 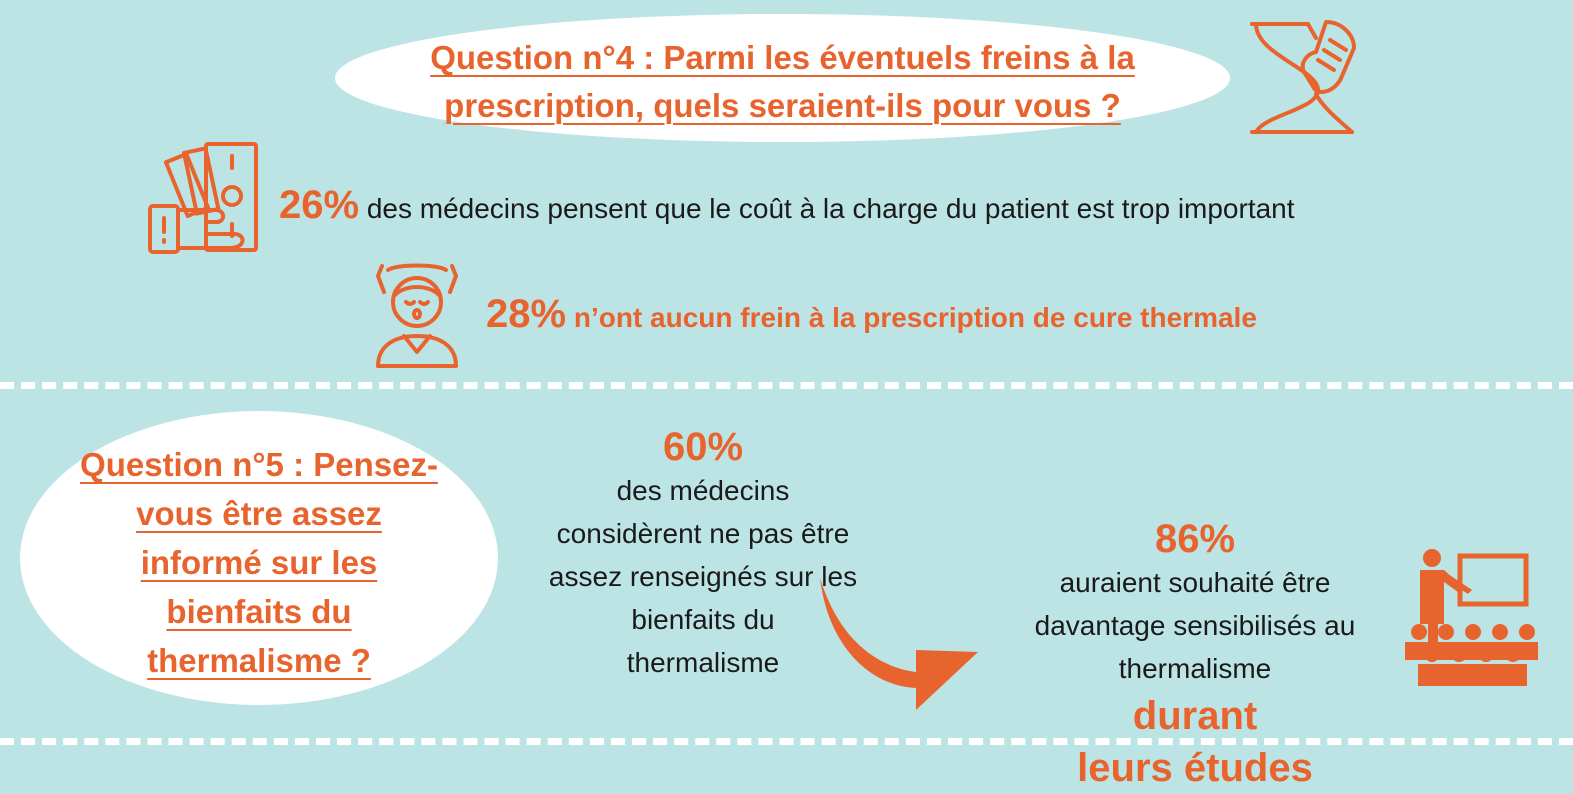 I want to click on question4-bubble, so click(x=782, y=78).